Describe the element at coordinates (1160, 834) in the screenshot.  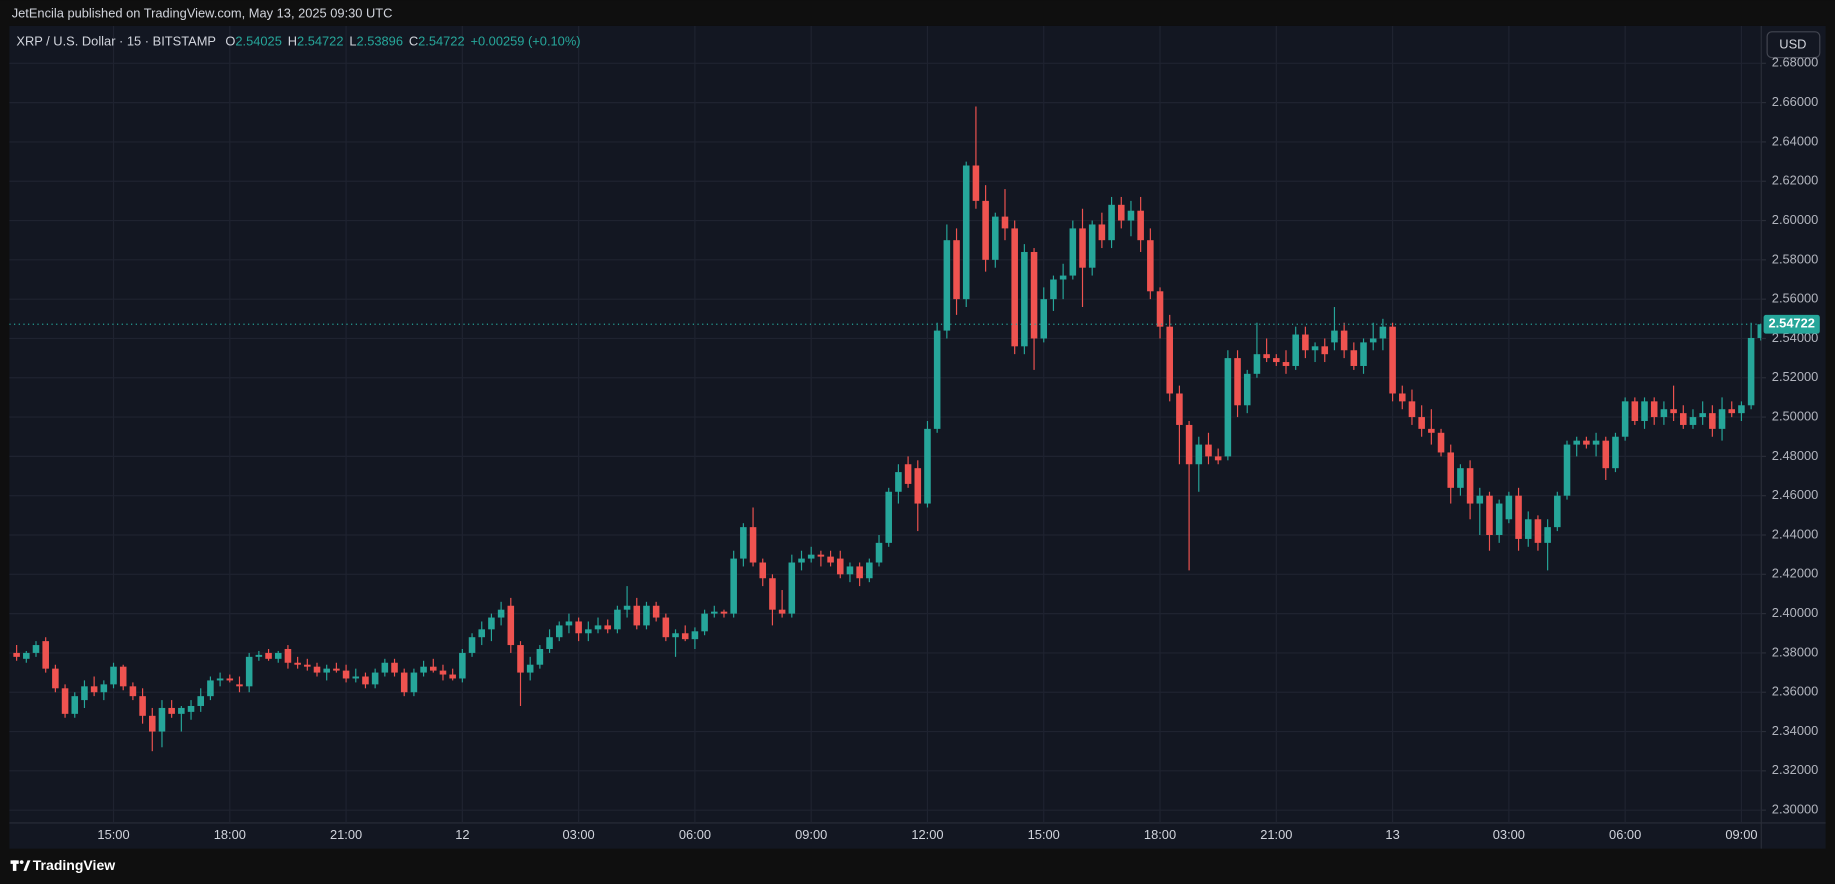
I see `x-tick-label: 18:00` at that location.